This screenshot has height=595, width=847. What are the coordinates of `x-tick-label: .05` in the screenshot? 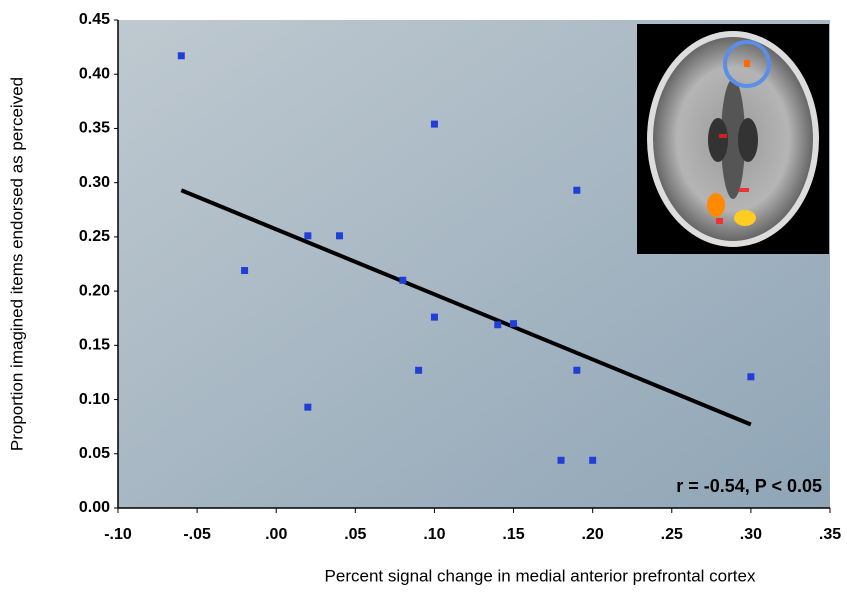 It's located at (355, 534).